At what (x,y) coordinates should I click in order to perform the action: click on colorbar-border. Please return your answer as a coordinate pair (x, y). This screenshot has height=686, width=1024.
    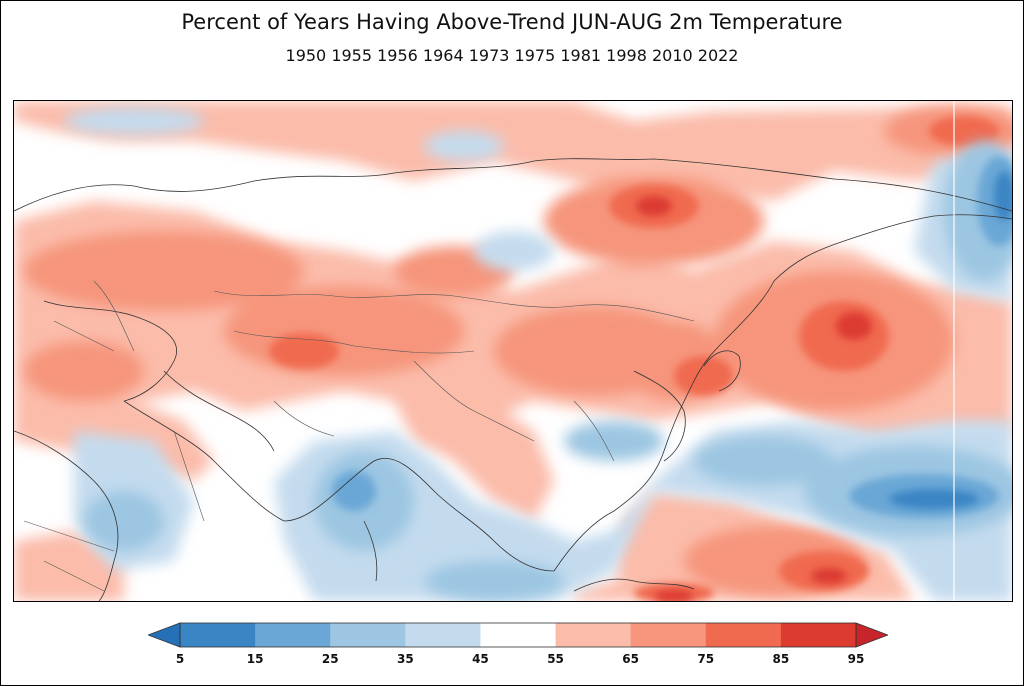
    Looking at the image, I should click on (518, 635).